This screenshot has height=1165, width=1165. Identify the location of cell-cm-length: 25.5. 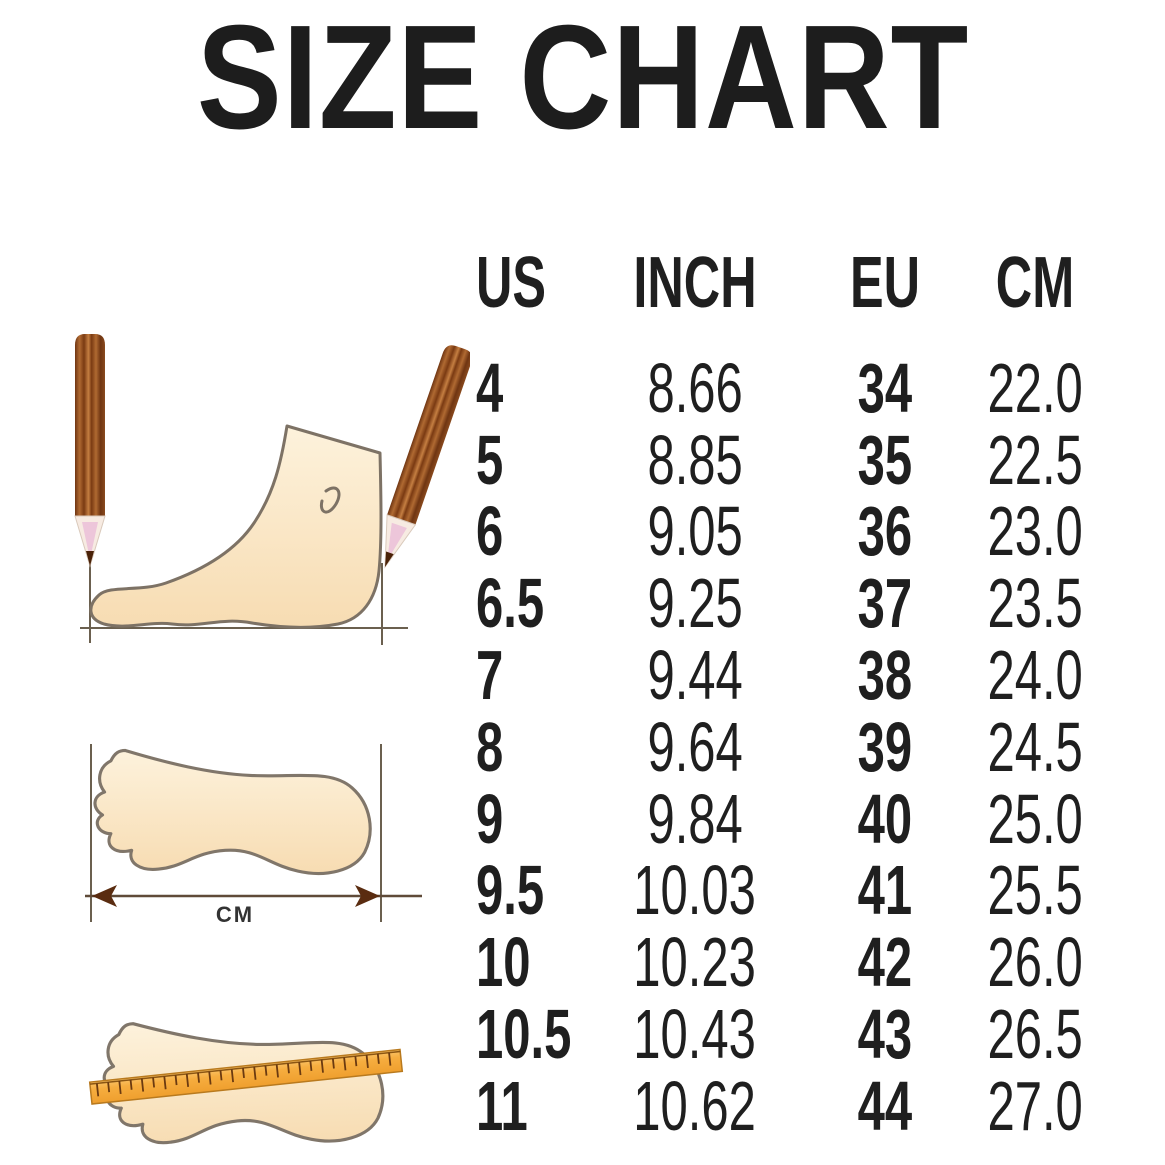
(1035, 890).